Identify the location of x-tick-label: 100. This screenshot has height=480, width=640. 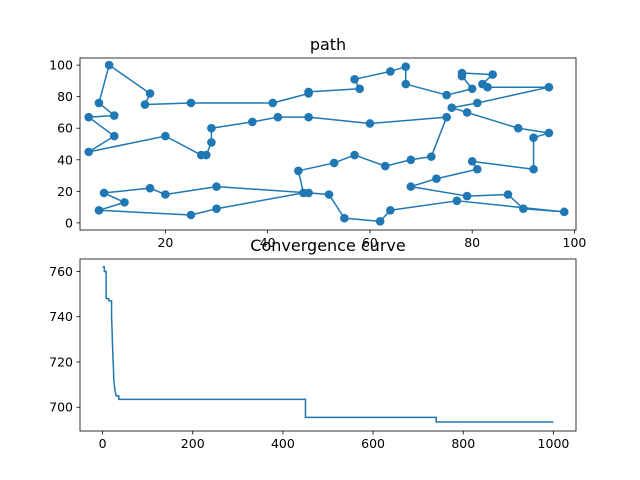
(575, 242).